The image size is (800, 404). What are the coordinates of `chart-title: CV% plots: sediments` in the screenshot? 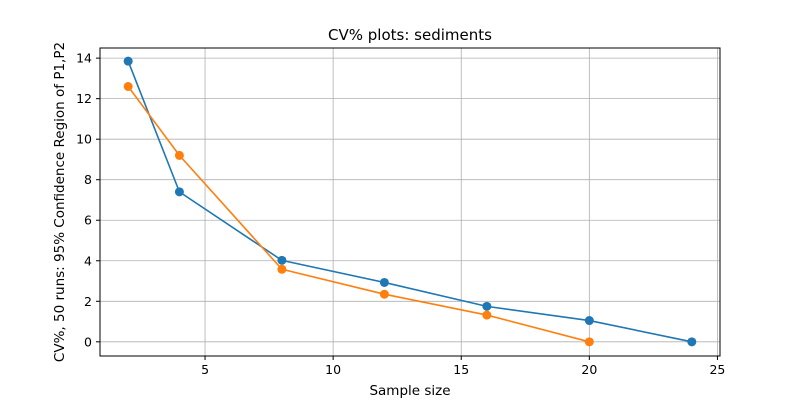 It's located at (410, 35).